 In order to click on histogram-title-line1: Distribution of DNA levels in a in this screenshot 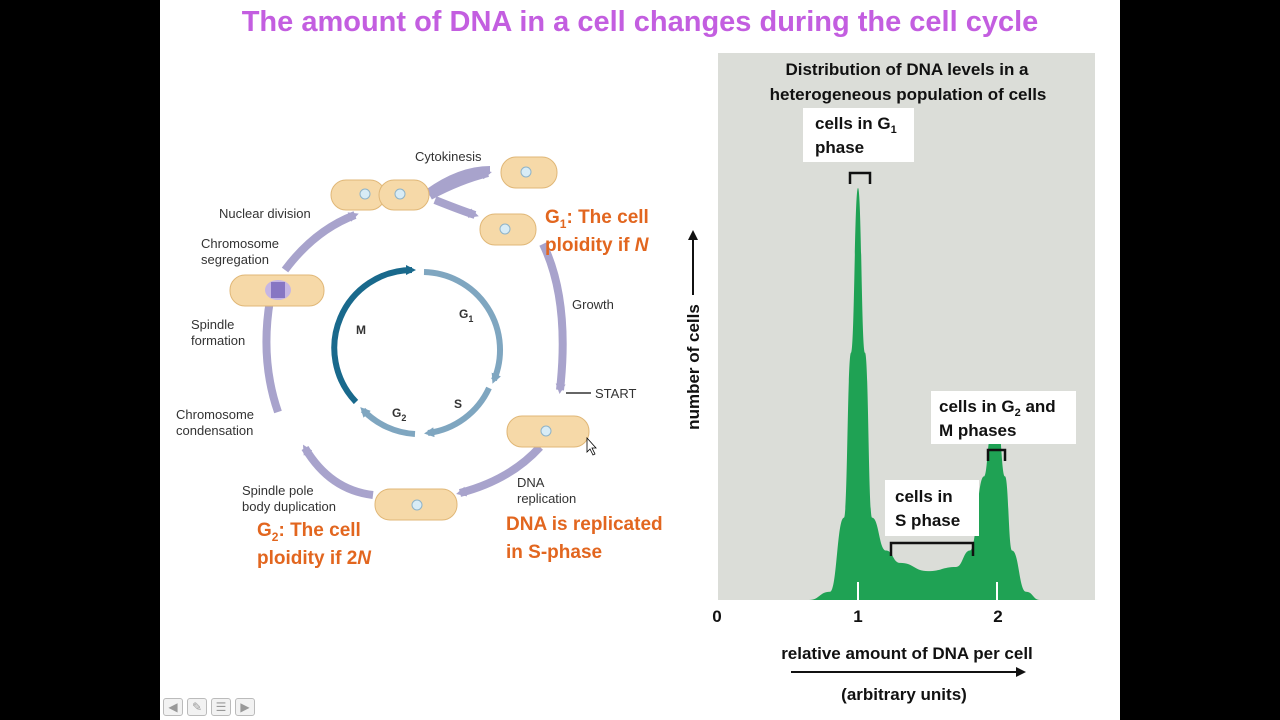, I will do `click(907, 69)`.